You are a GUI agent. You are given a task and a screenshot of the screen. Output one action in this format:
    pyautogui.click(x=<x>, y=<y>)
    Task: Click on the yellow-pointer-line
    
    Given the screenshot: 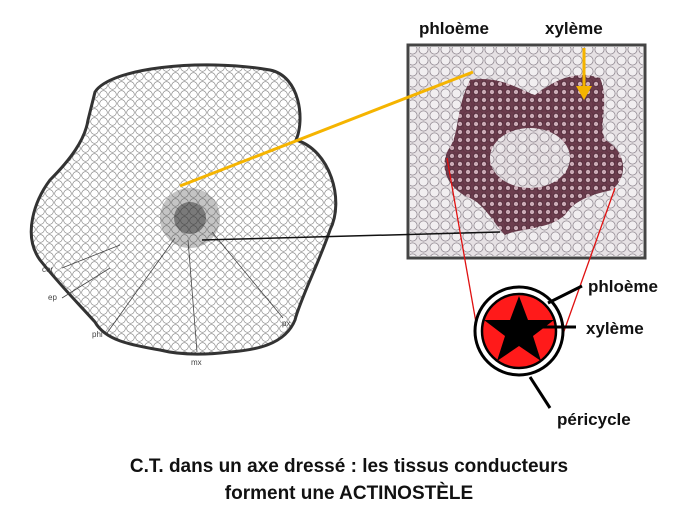 What is the action you would take?
    pyautogui.click(x=326, y=129)
    